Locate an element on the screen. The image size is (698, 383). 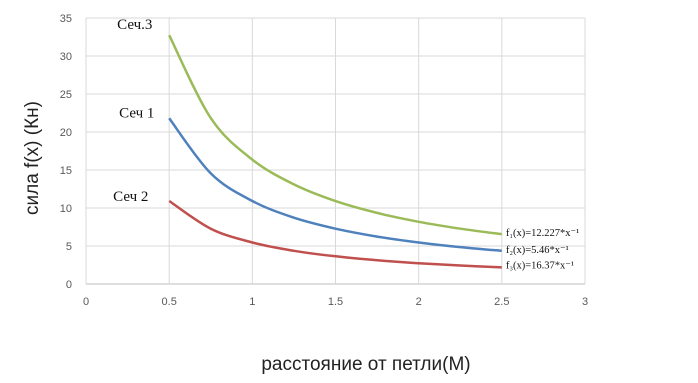
x-tick-label: 0 is located at coordinates (86, 302).